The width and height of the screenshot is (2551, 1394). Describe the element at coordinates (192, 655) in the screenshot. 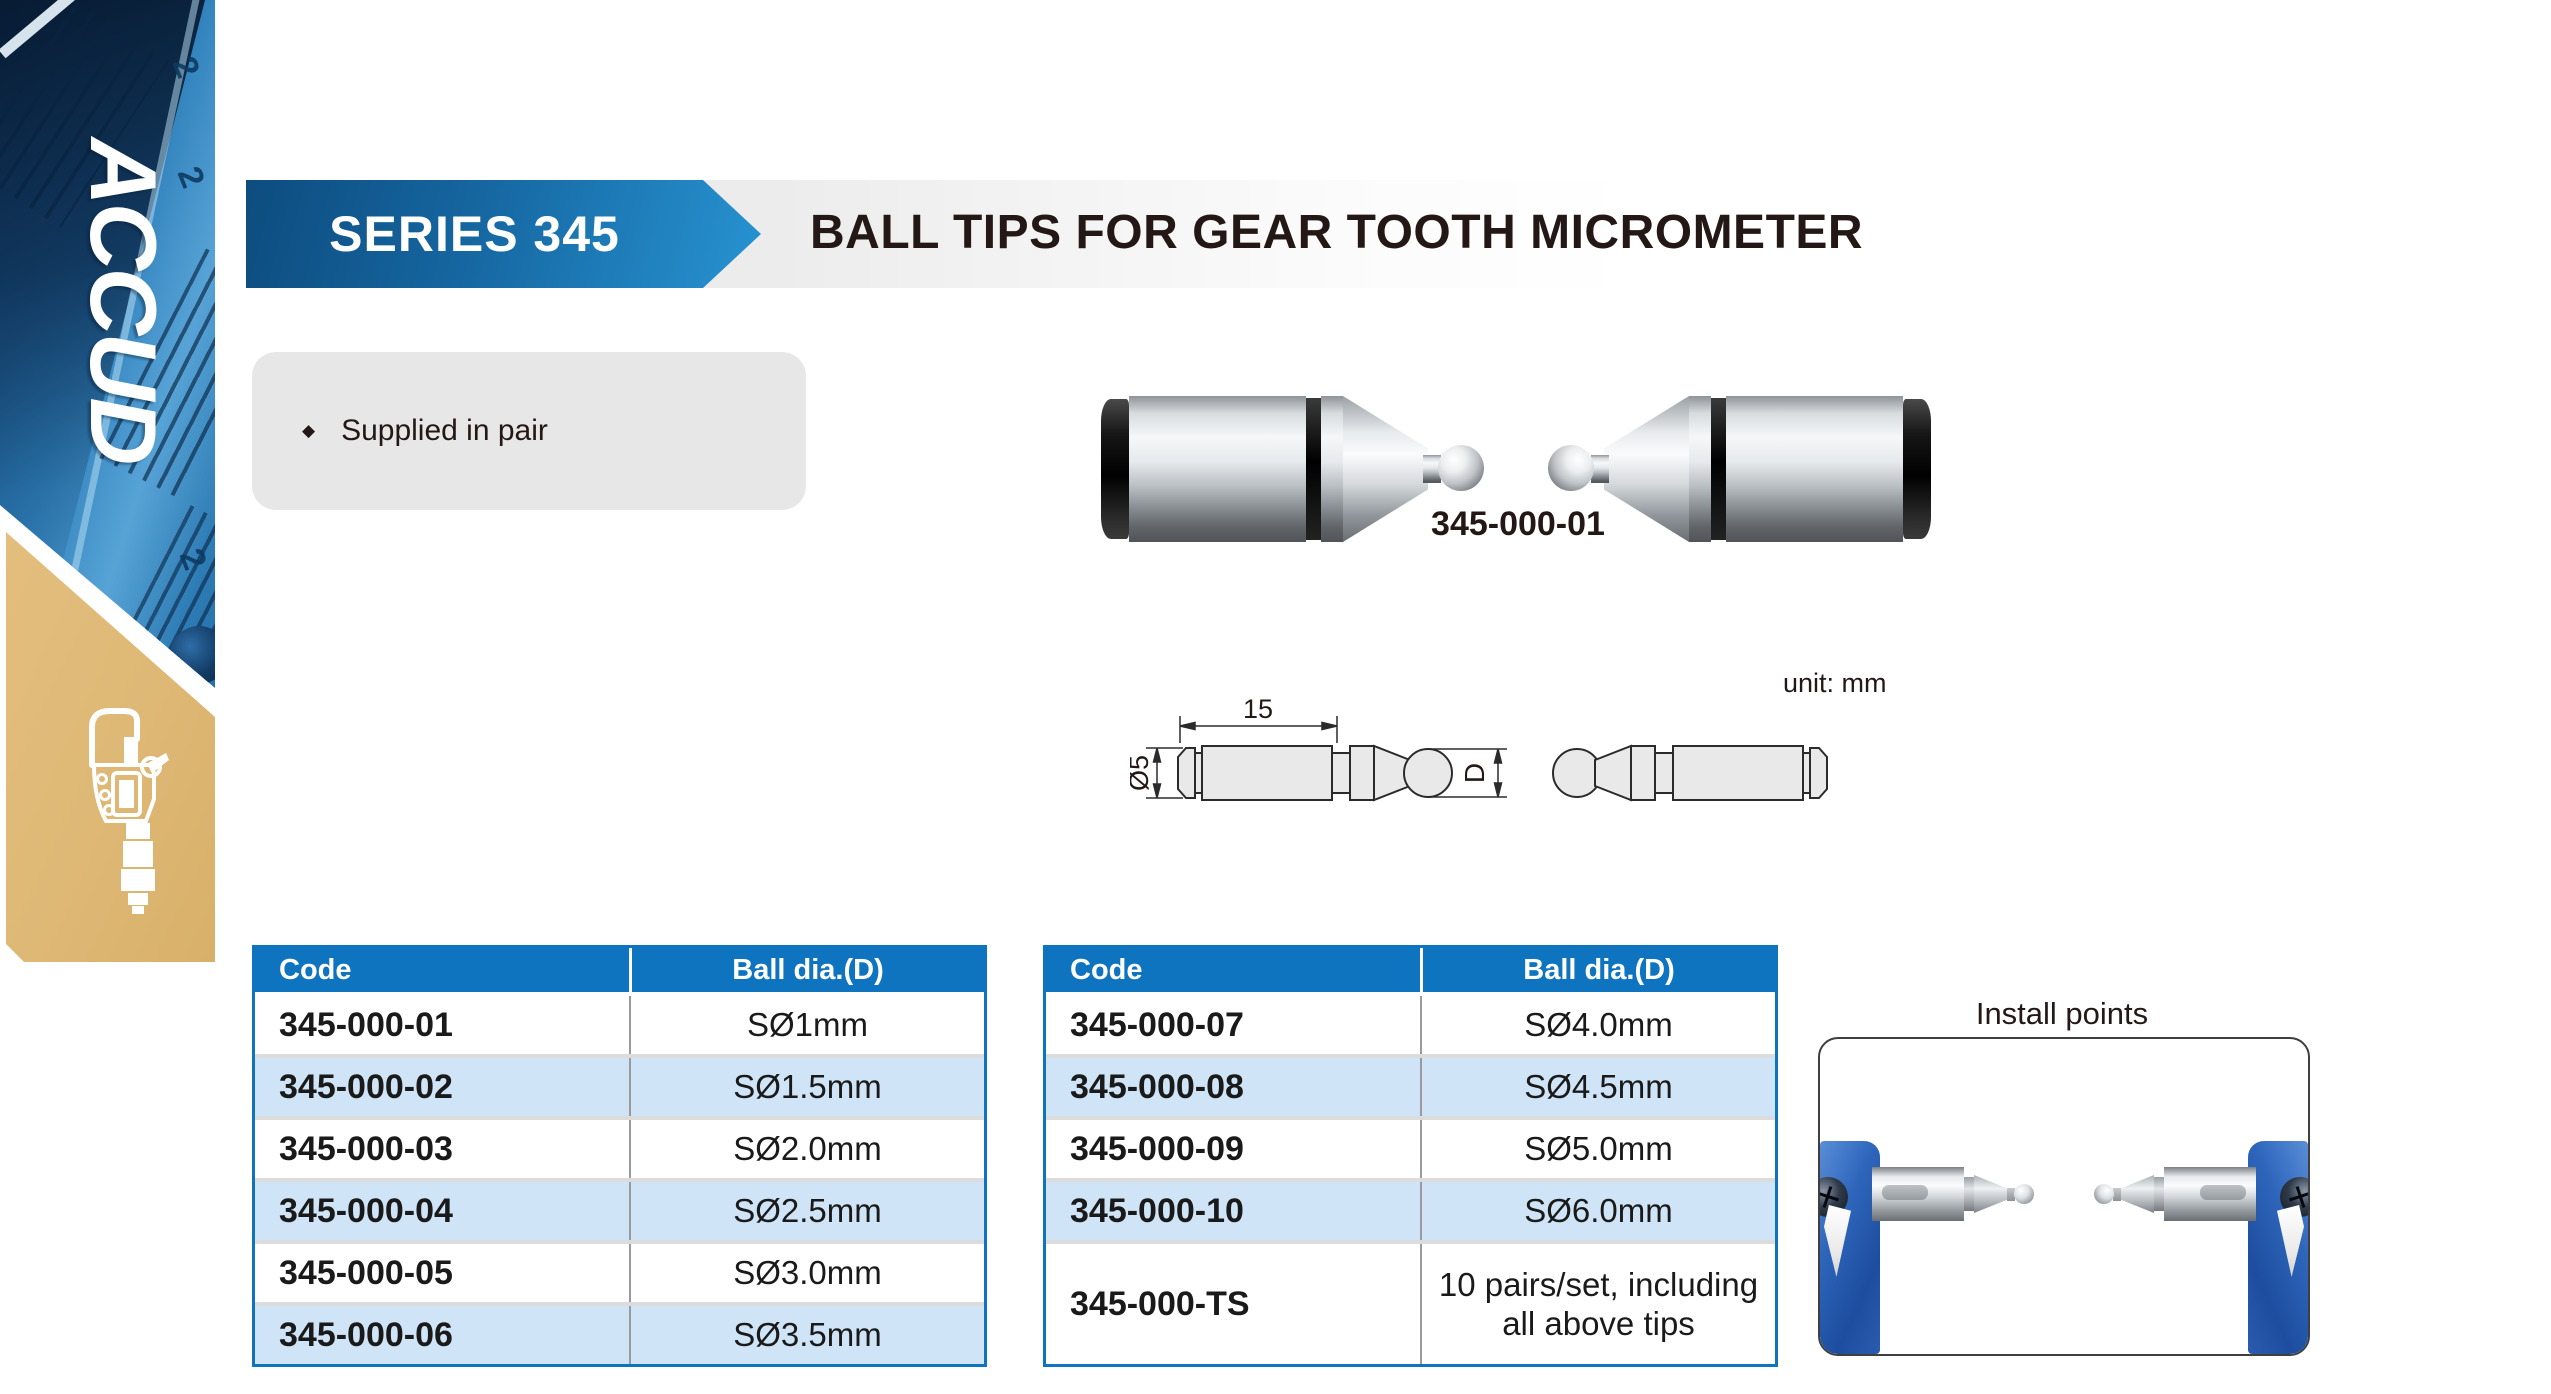

I see `caliper-screw-detail` at that location.